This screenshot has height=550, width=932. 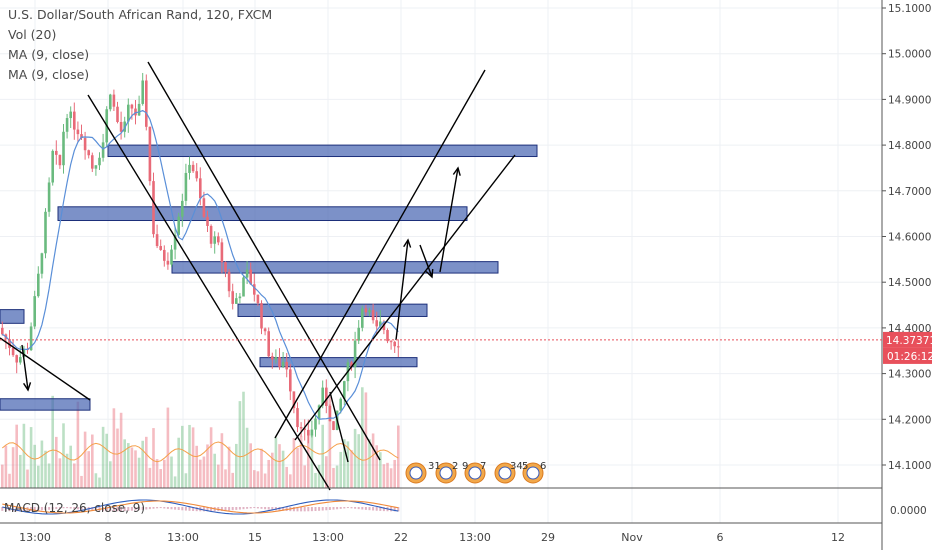 I want to click on signal-line, so click(x=200, y=507).